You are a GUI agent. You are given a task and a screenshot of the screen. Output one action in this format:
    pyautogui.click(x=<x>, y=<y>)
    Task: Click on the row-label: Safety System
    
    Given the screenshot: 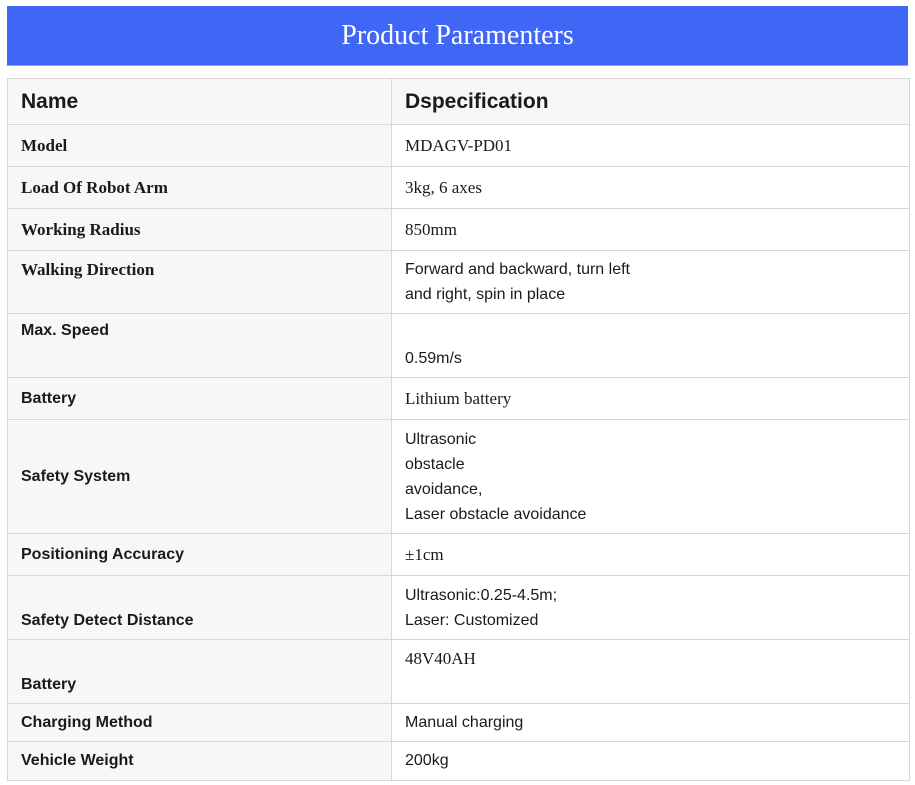 What is the action you would take?
    pyautogui.click(x=199, y=476)
    